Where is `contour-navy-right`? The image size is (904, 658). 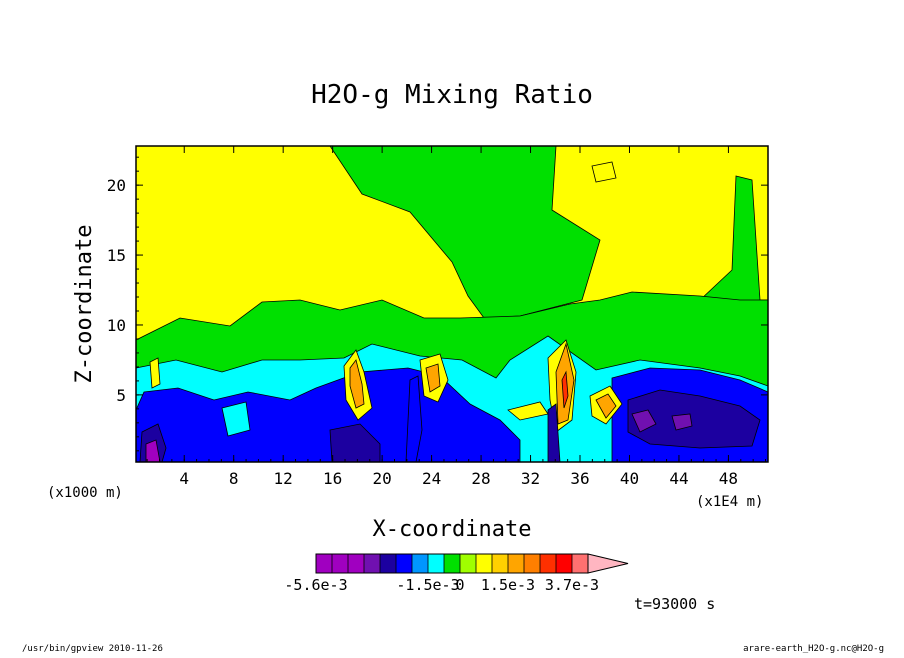 contour-navy-right is located at coordinates (694, 419).